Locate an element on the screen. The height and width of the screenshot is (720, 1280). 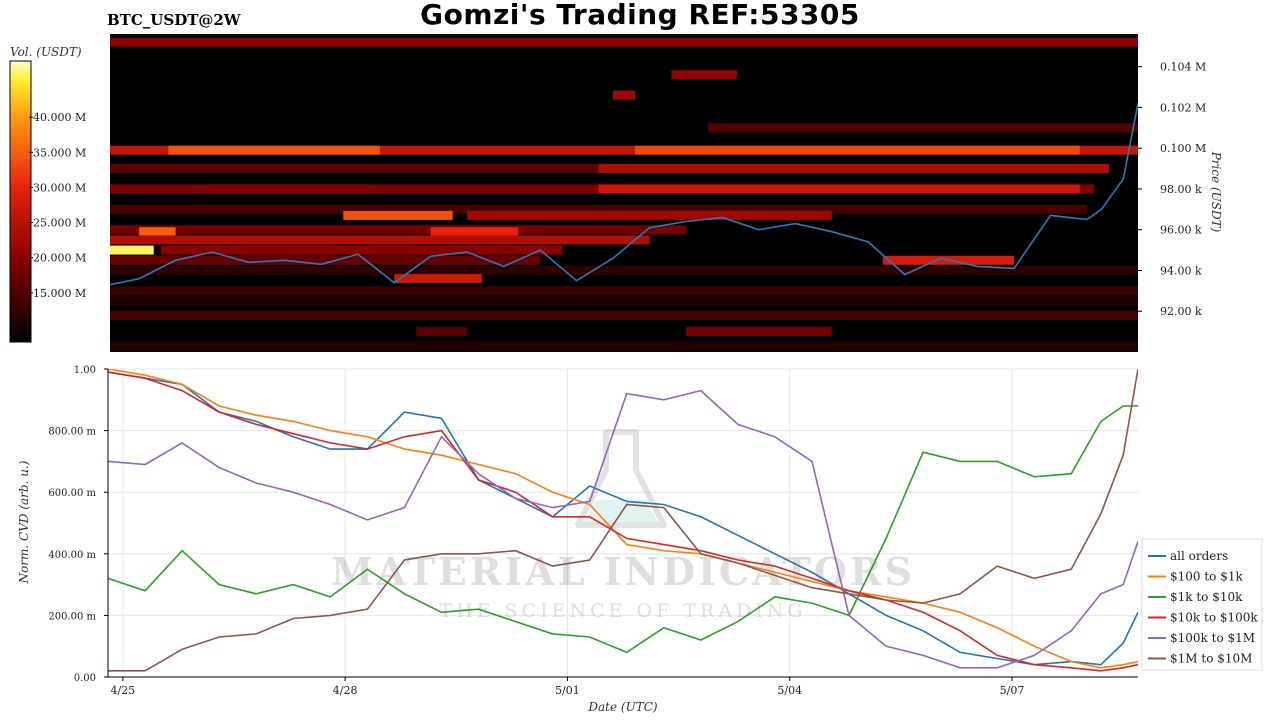
cvd-y-tick-label: 400.00 m is located at coordinates (72, 555).